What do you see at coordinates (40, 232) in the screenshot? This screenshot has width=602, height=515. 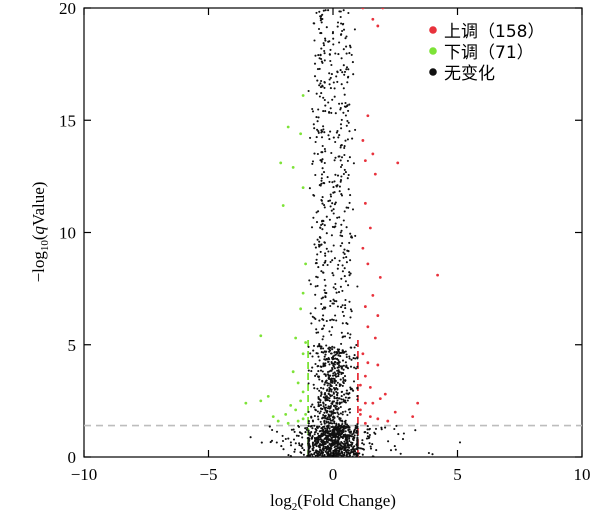 I see `y-axis-label: −log10(qValue)` at bounding box center [40, 232].